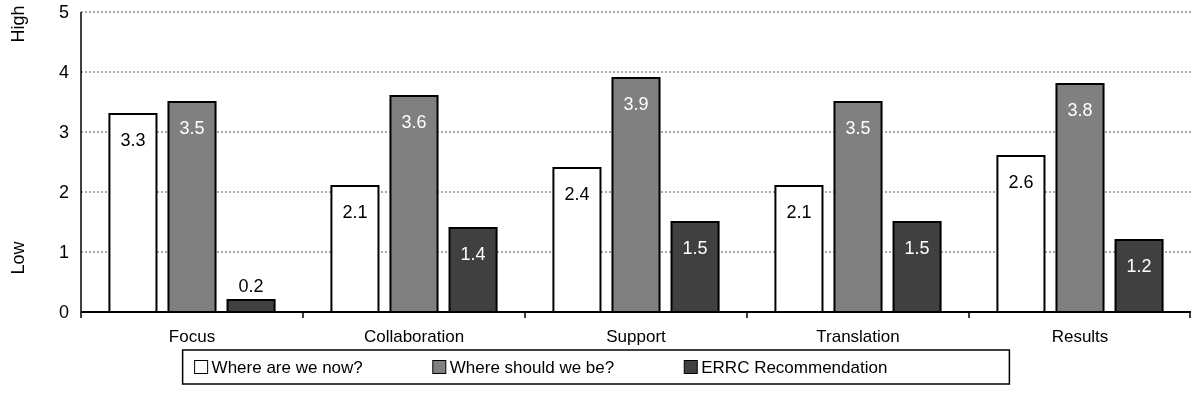 Image resolution: width=1192 pixels, height=412 pixels. I want to click on y-tick-label: 5, so click(63, 12).